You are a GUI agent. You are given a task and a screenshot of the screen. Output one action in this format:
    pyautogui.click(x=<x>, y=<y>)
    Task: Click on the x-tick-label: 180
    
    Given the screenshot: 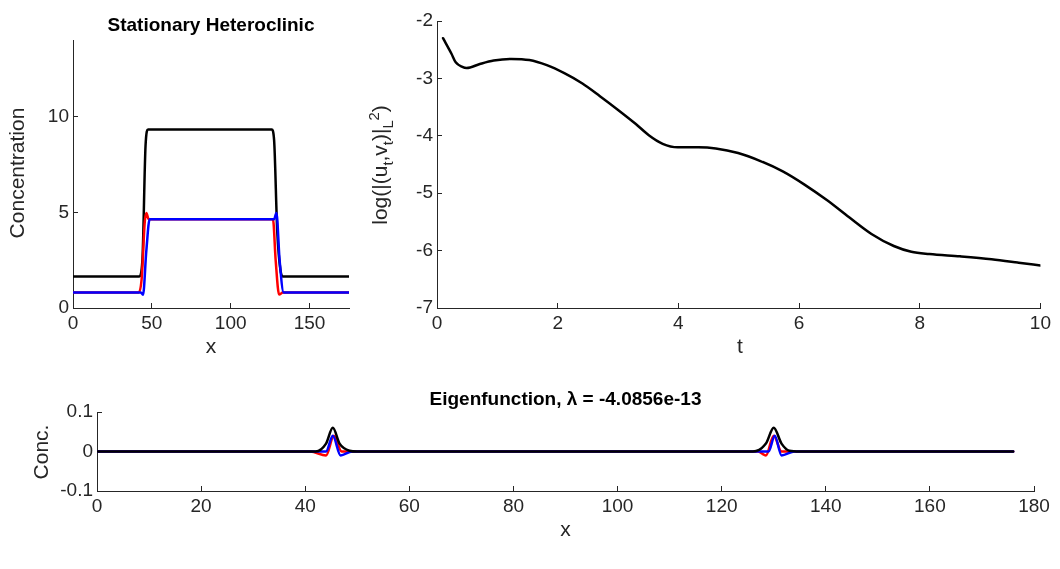 What is the action you would take?
    pyautogui.click(x=1034, y=505)
    